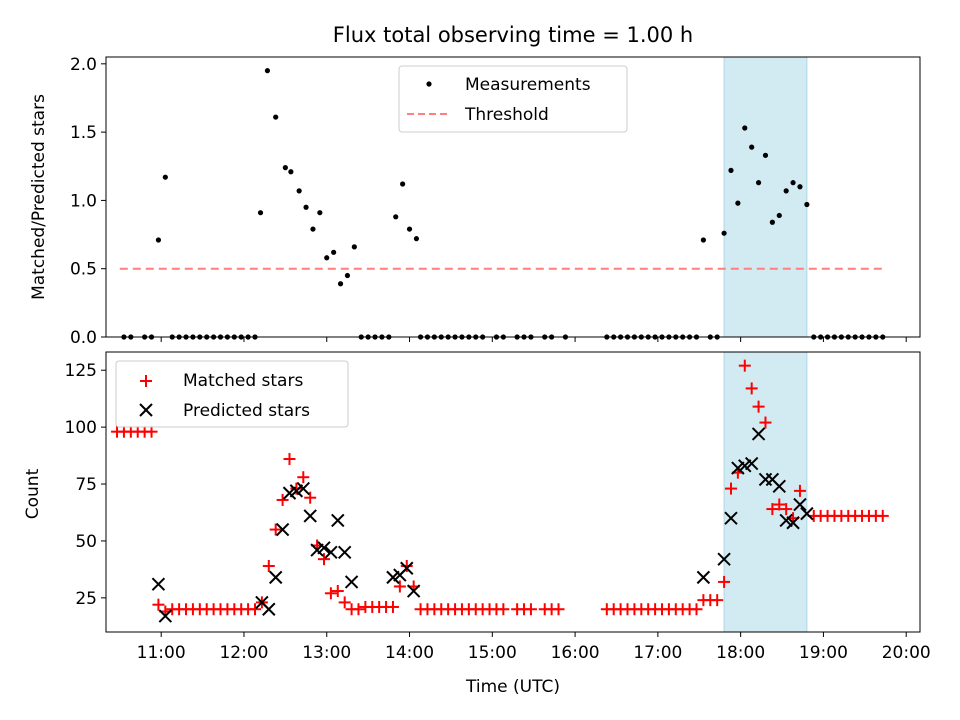 The width and height of the screenshot is (960, 720). What do you see at coordinates (83, 65) in the screenshot?
I see `y-tick-label: 2.0` at bounding box center [83, 65].